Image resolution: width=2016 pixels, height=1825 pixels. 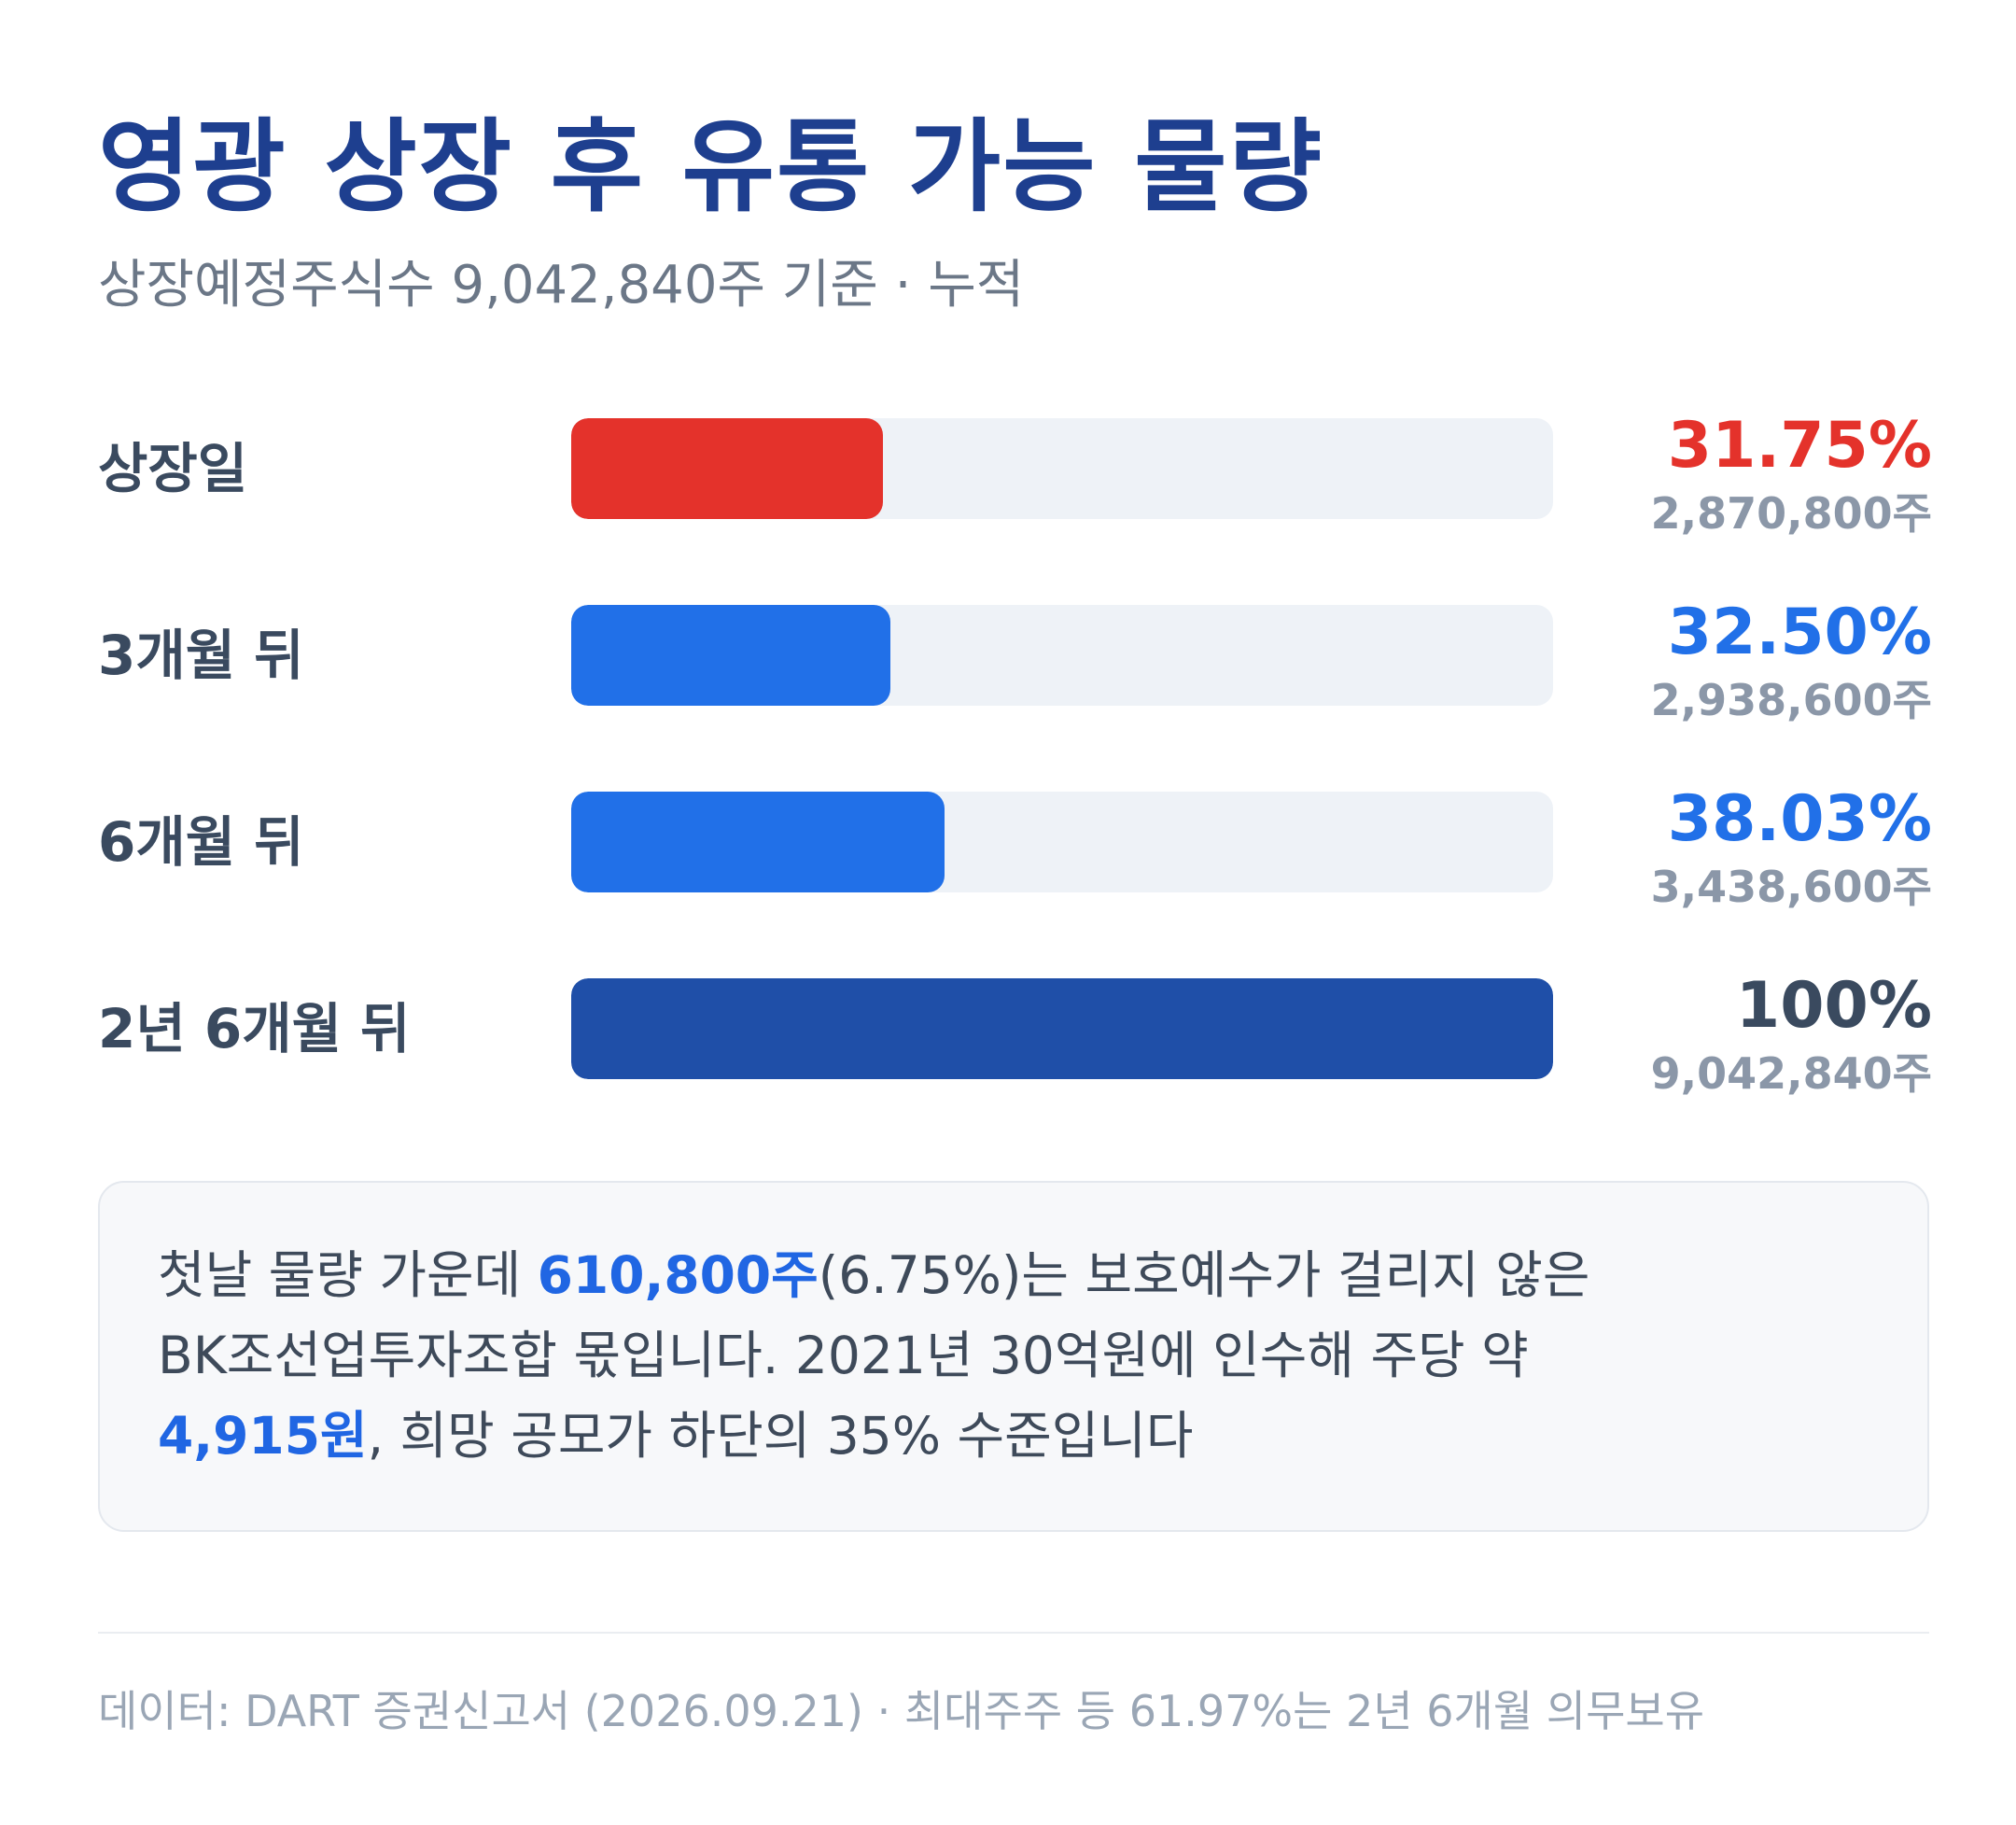 What do you see at coordinates (1799, 632) in the screenshot?
I see `bar-value-label: 32.50%` at bounding box center [1799, 632].